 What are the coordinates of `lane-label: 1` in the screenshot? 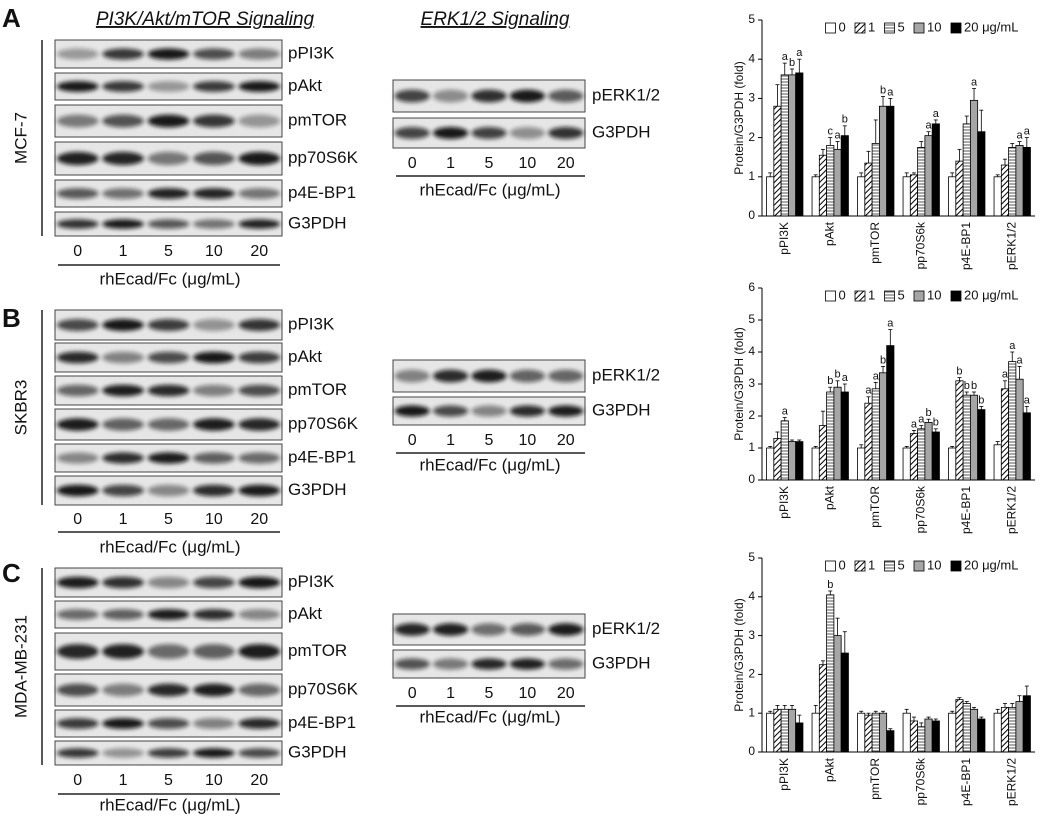 It's located at (123, 519).